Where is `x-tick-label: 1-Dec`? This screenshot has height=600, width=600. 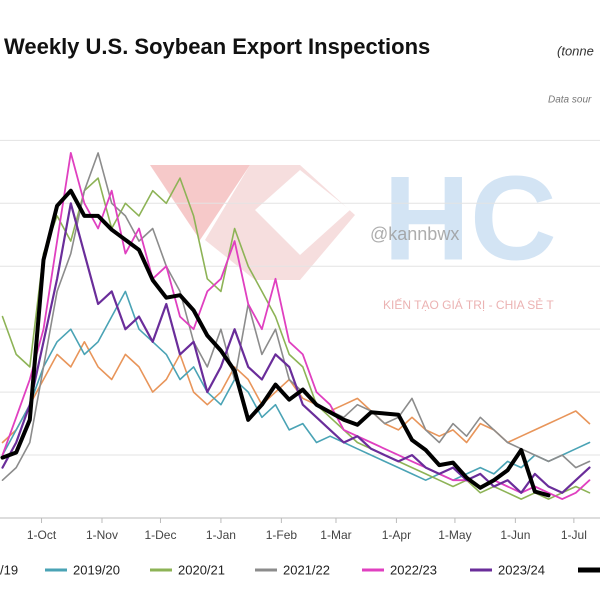 x-tick-label: 1-Dec is located at coordinates (160, 535).